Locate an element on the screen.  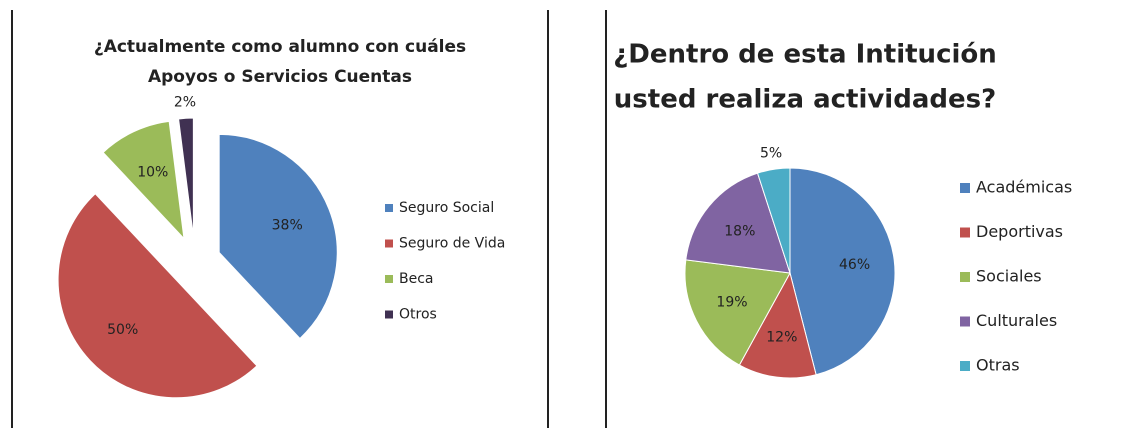
legend-label: Deportivas is located at coordinates (1019, 231).